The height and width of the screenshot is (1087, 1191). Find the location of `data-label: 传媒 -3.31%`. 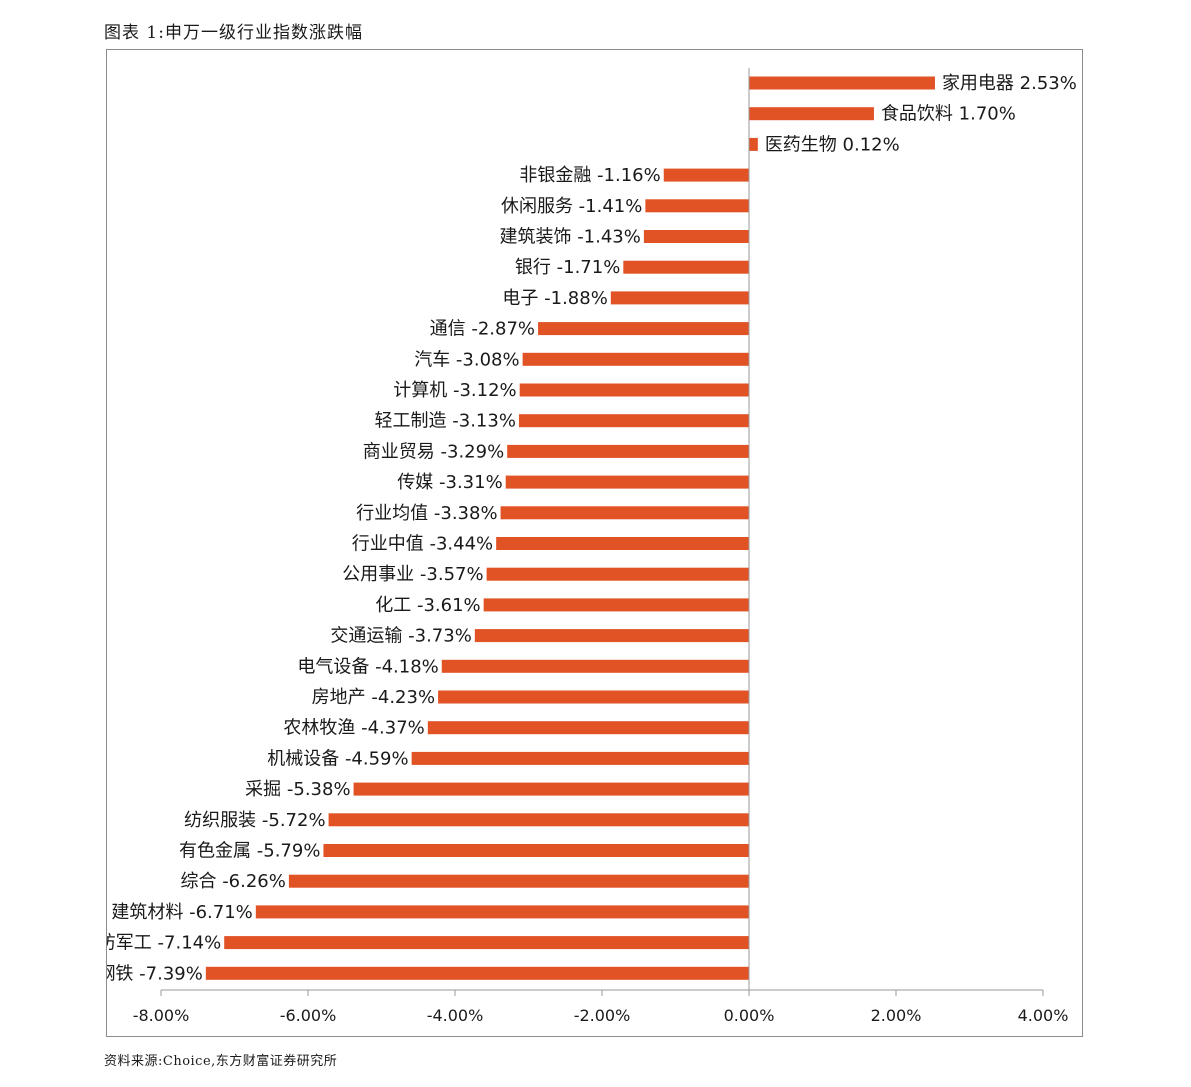

data-label: 传媒 -3.31% is located at coordinates (449, 482).